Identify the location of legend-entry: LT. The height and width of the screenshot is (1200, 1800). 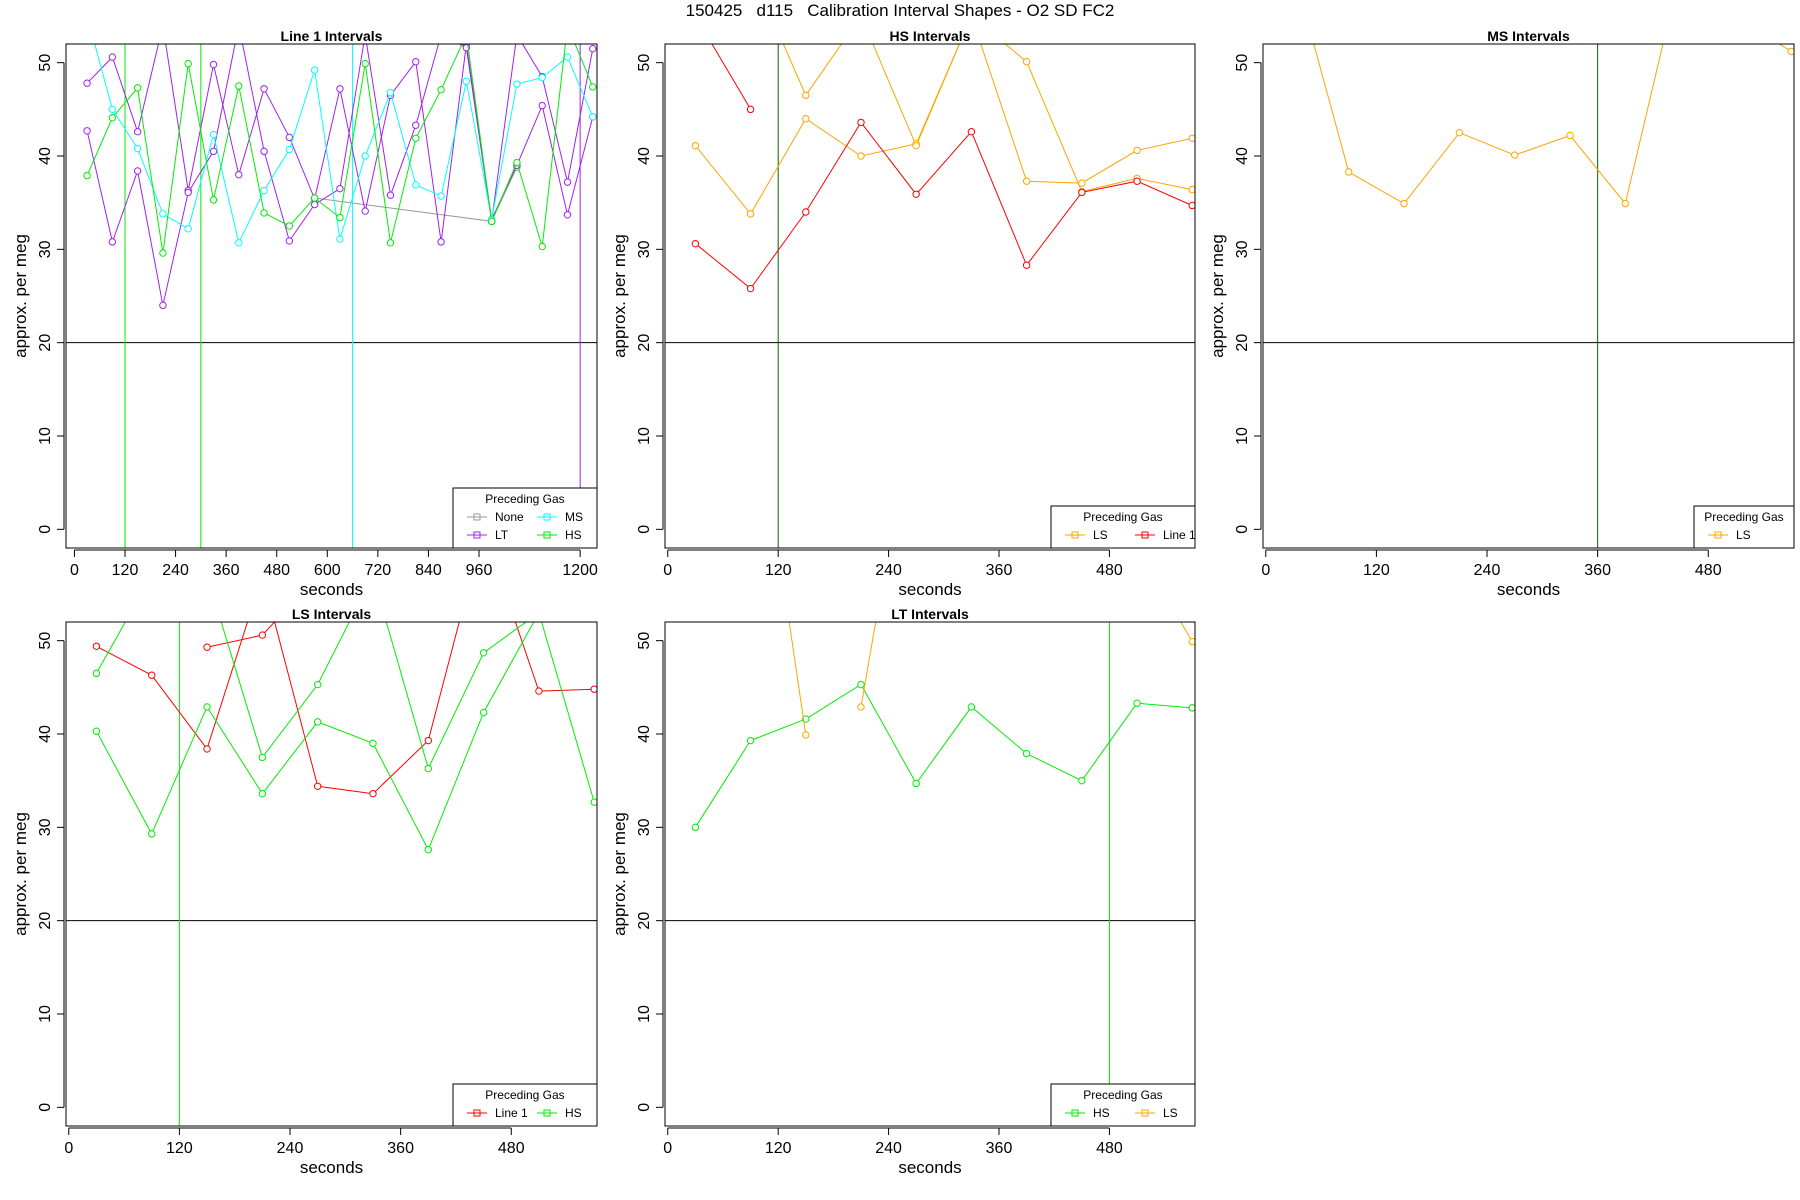
(488, 535).